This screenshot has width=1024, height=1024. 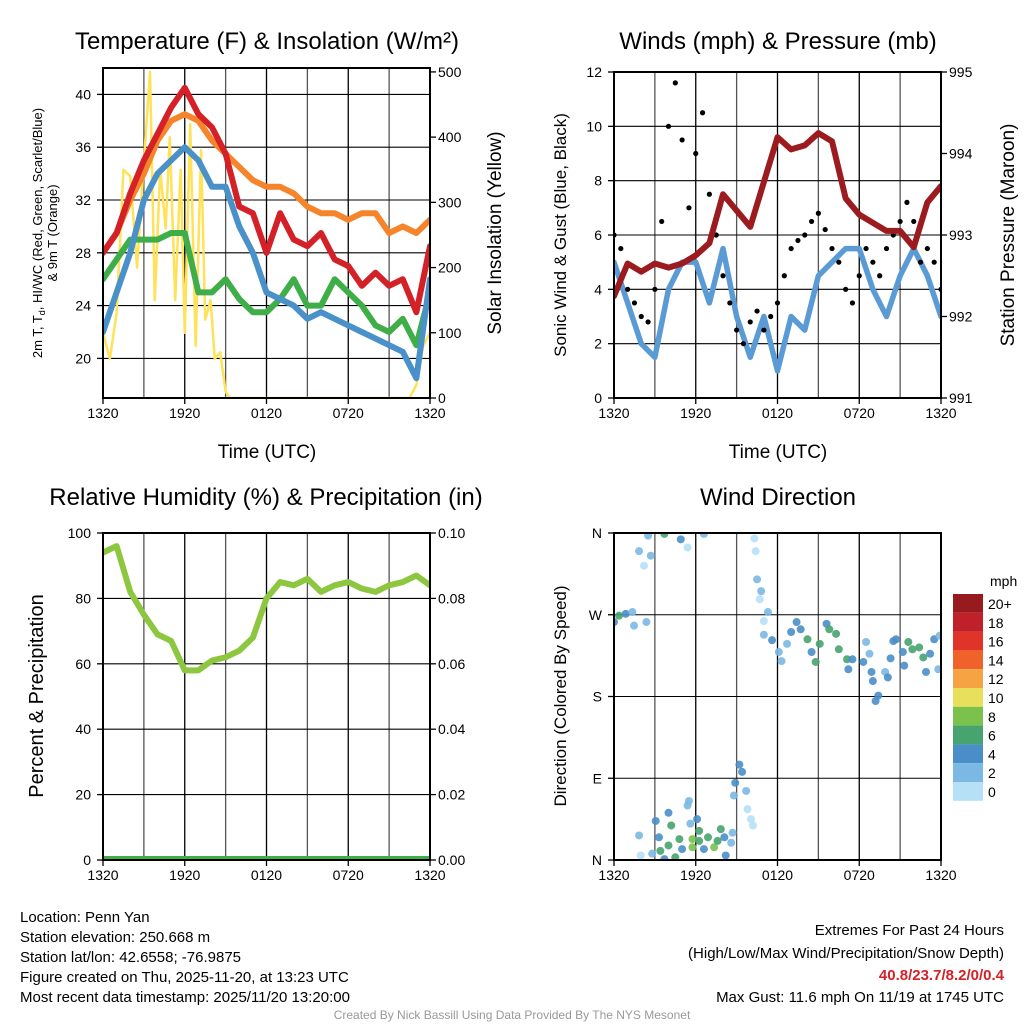 What do you see at coordinates (83, 729) in the screenshot?
I see `y-tick-label: 40` at bounding box center [83, 729].